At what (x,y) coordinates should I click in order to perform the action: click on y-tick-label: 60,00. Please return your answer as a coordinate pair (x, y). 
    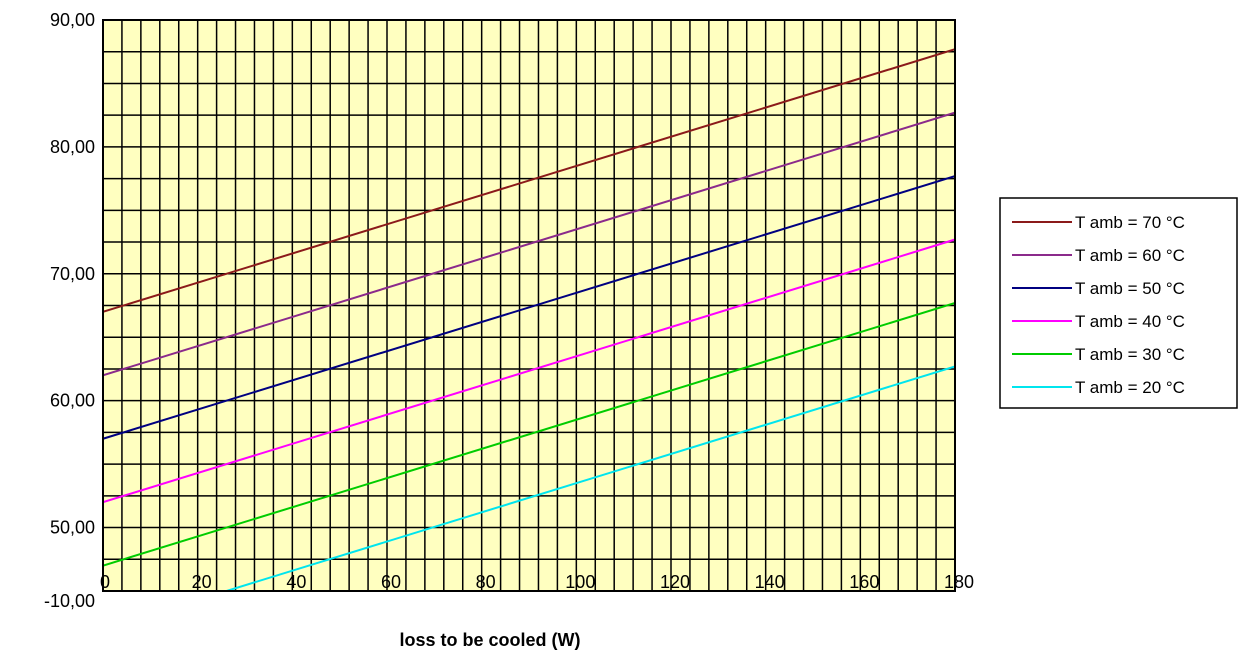
    Looking at the image, I should click on (72, 401).